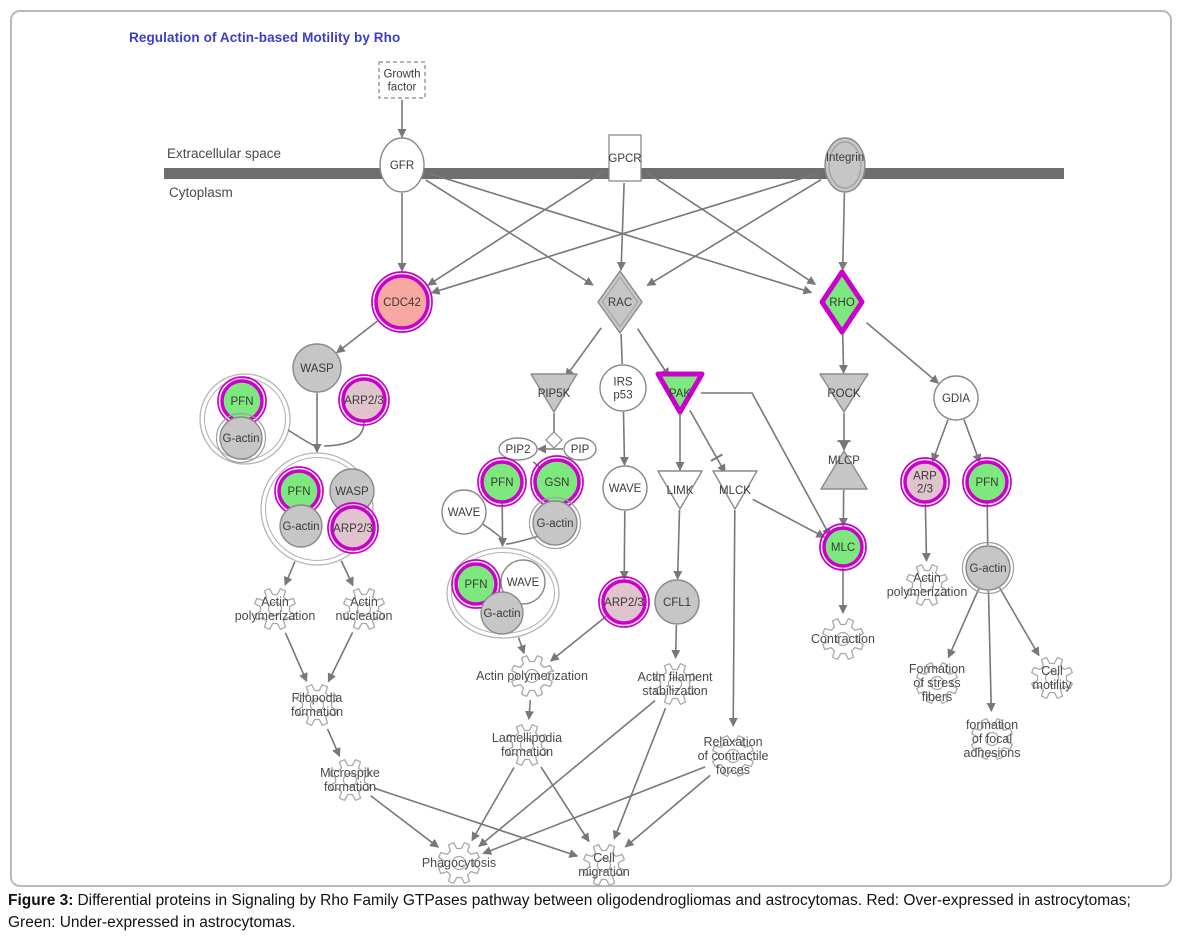 Image resolution: width=1180 pixels, height=941 pixels. I want to click on edge-complex3-f5, so click(521, 646).